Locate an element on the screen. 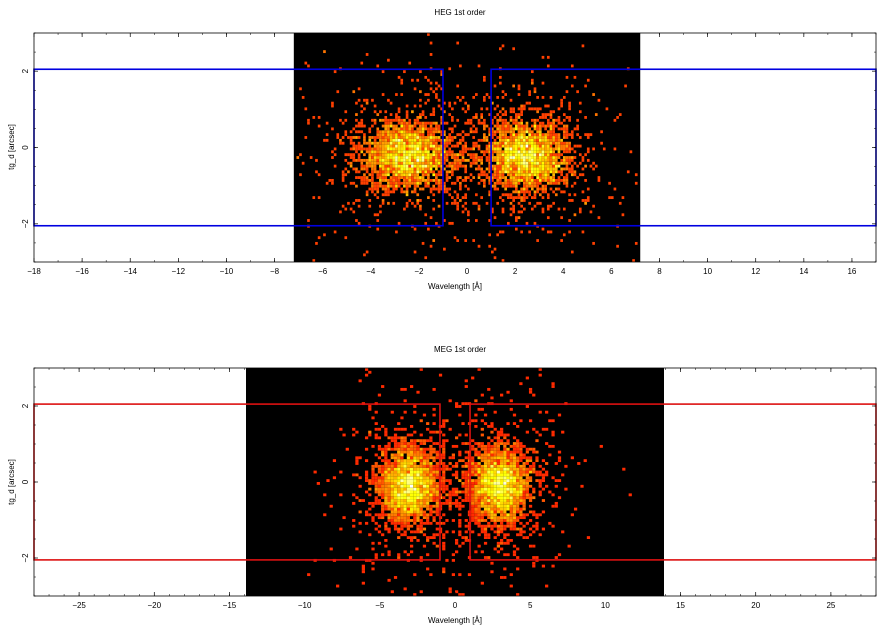 Image resolution: width=886 pixels, height=636 pixels. heg-y-tick-label: −2 is located at coordinates (25, 224).